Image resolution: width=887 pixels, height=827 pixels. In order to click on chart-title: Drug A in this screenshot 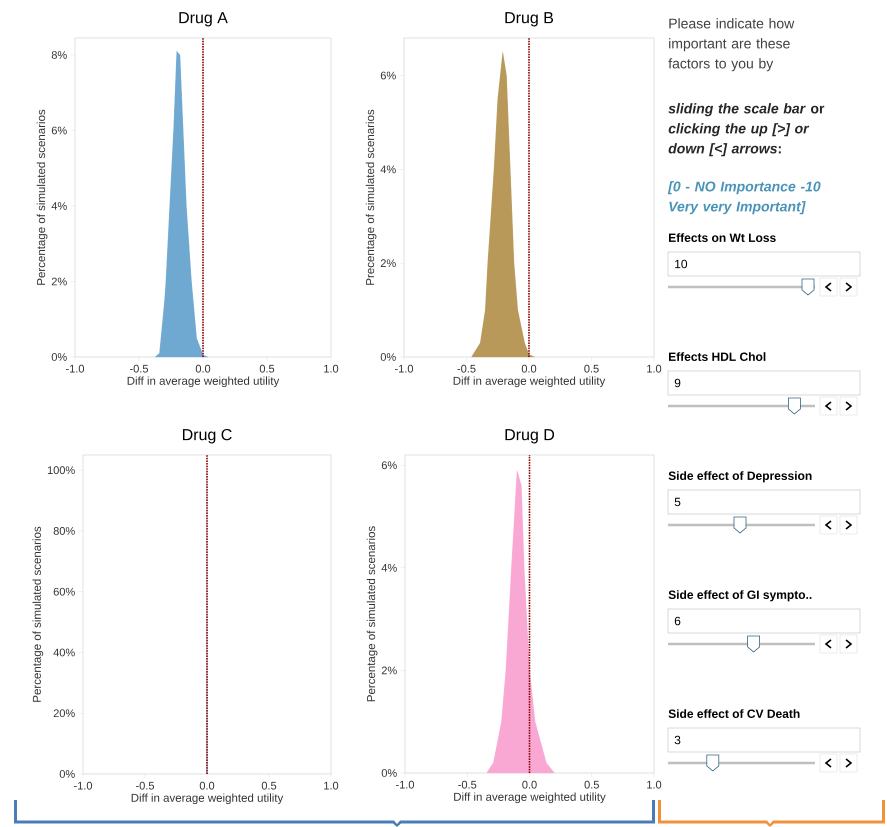, I will do `click(203, 19)`.